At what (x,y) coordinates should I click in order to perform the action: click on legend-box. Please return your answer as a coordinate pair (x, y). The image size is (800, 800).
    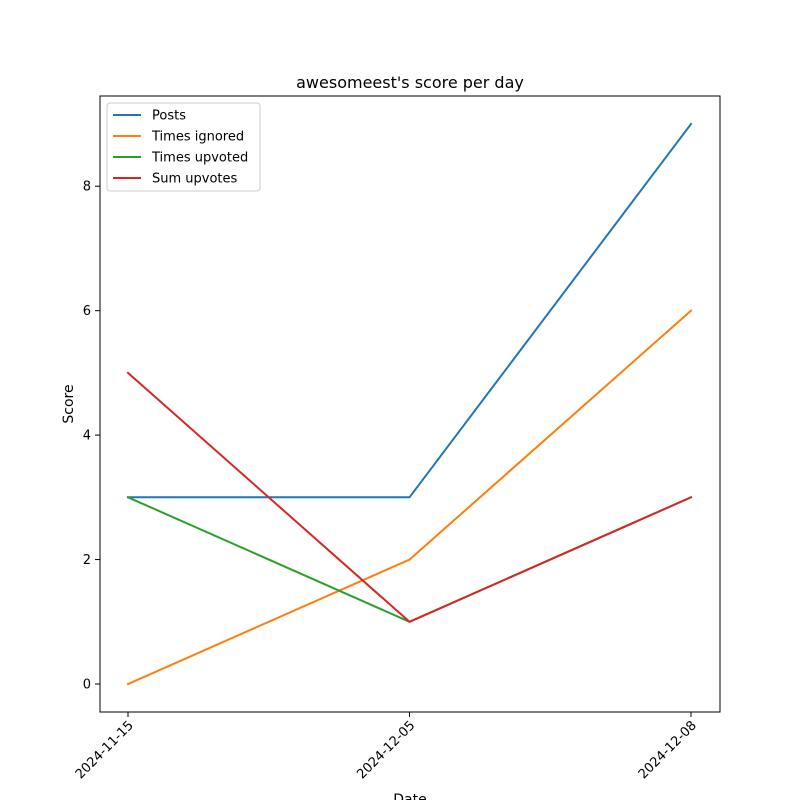
    Looking at the image, I should click on (183, 147).